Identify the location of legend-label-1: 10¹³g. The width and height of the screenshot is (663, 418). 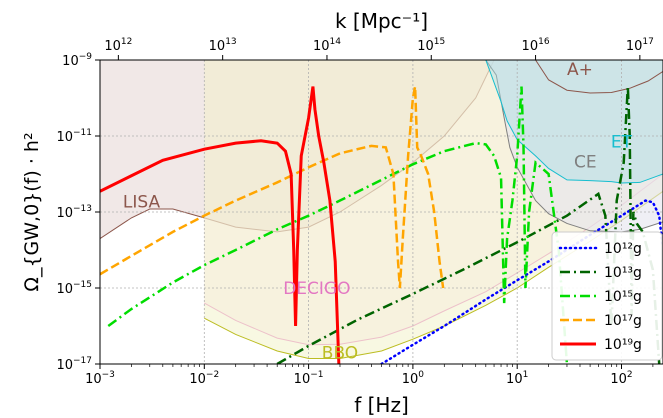
(623, 273).